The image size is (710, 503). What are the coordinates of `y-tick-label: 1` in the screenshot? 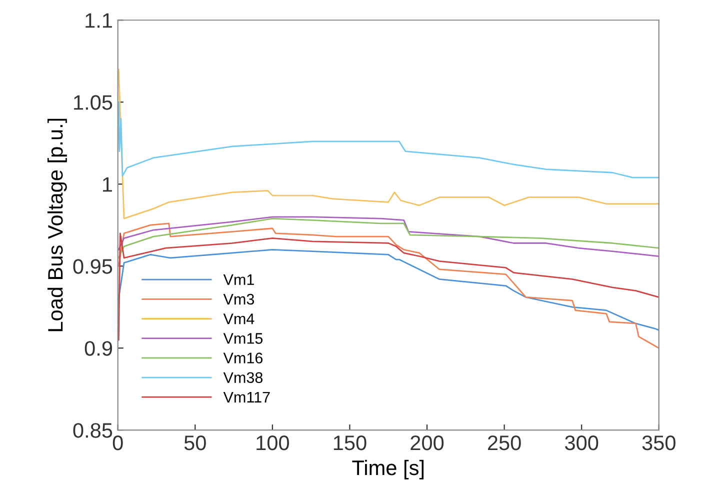 It's located at (107, 184).